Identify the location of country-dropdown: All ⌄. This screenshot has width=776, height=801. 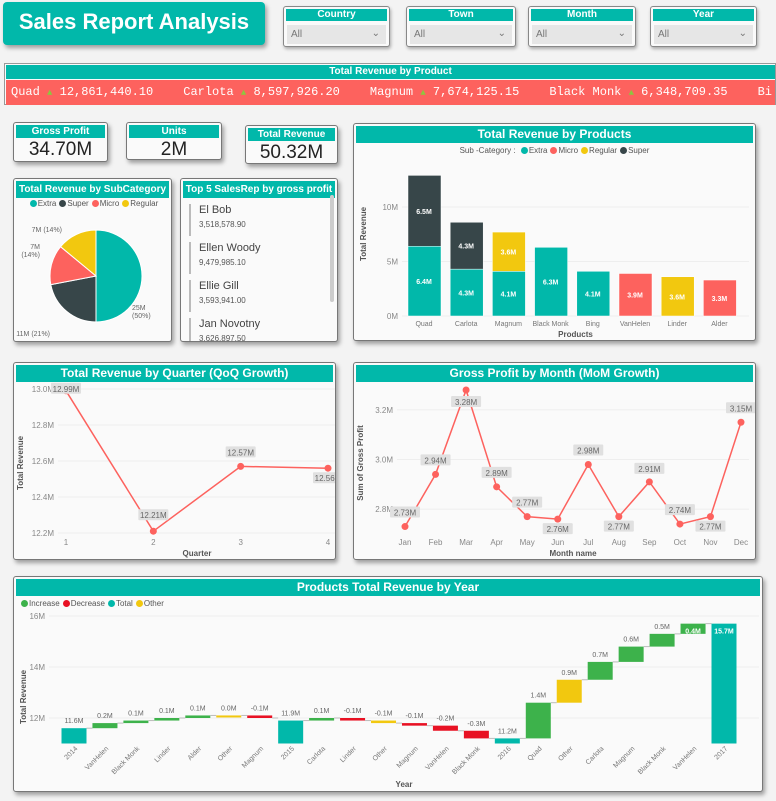
(336, 34).